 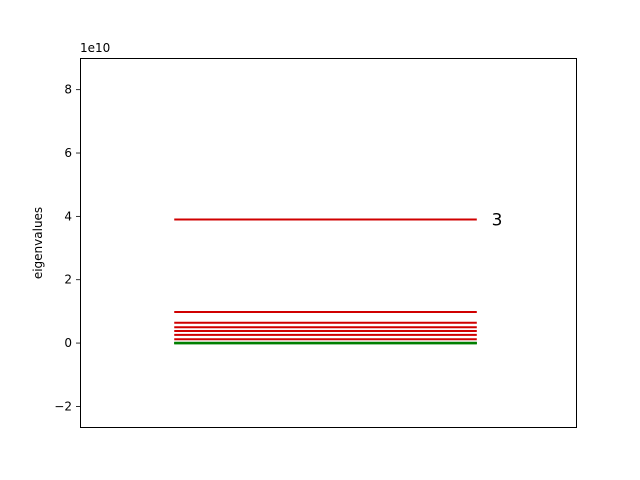 I want to click on y-tick-label: 8, so click(x=68, y=90).